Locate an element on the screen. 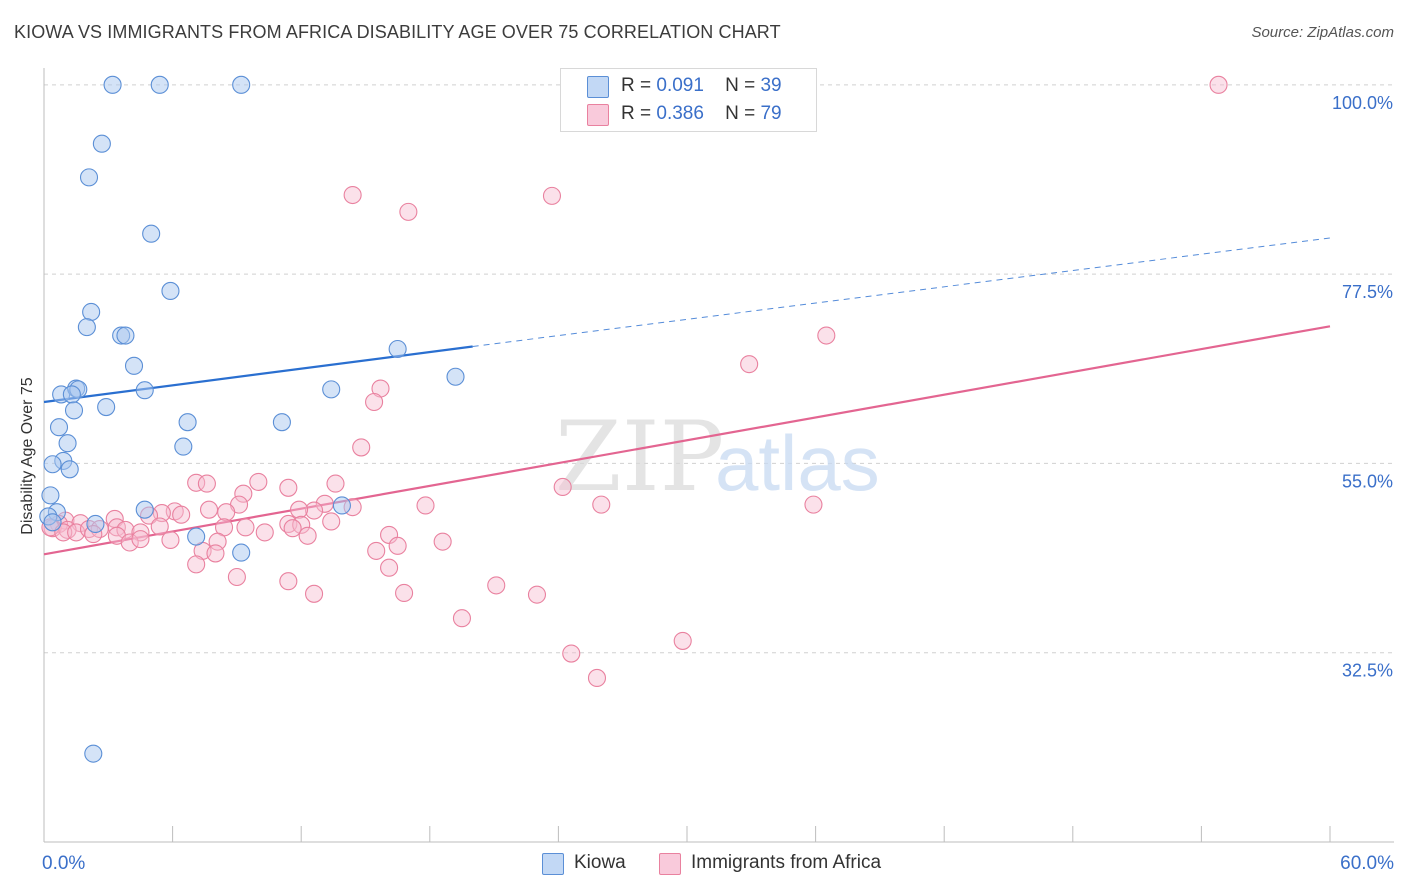  kiowa-r-label: R = is located at coordinates (636, 85).